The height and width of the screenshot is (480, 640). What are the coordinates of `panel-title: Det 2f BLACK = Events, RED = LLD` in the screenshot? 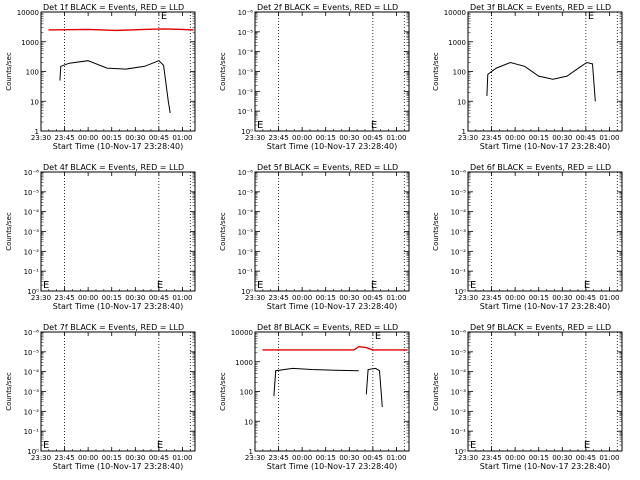 It's located at (327, 7).